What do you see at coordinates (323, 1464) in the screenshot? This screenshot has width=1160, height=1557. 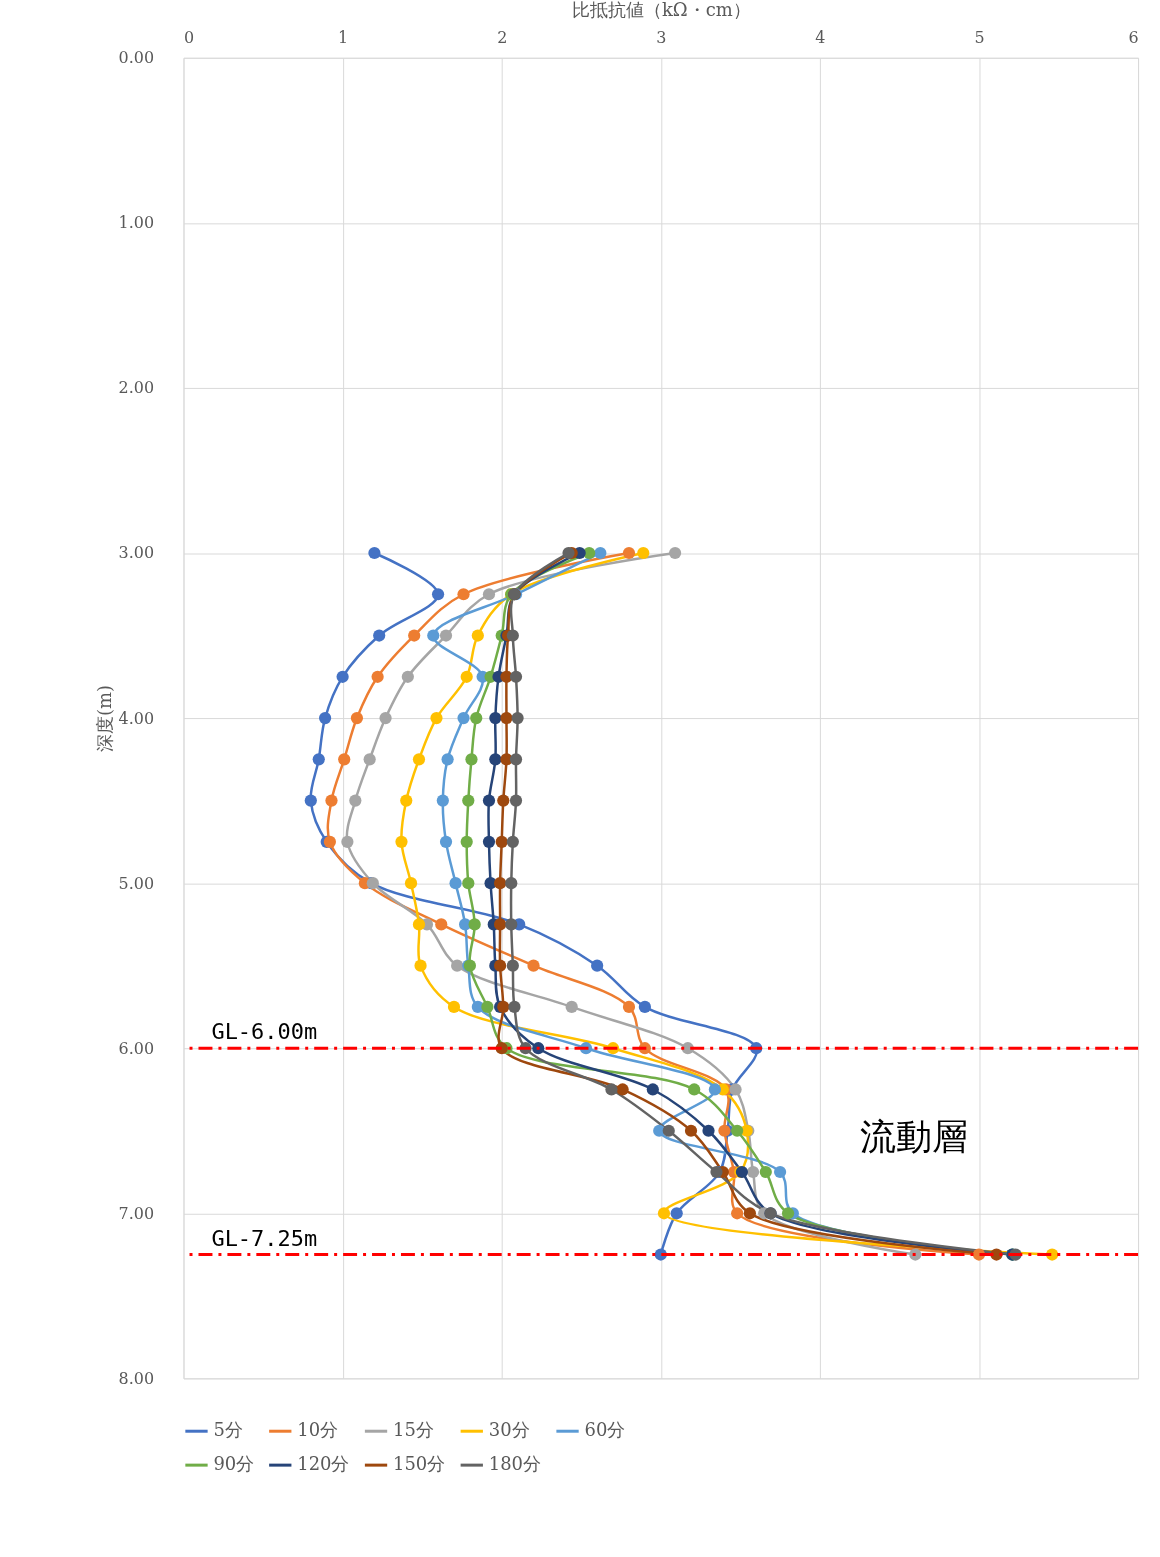 I see `legend-label: 120分` at bounding box center [323, 1464].